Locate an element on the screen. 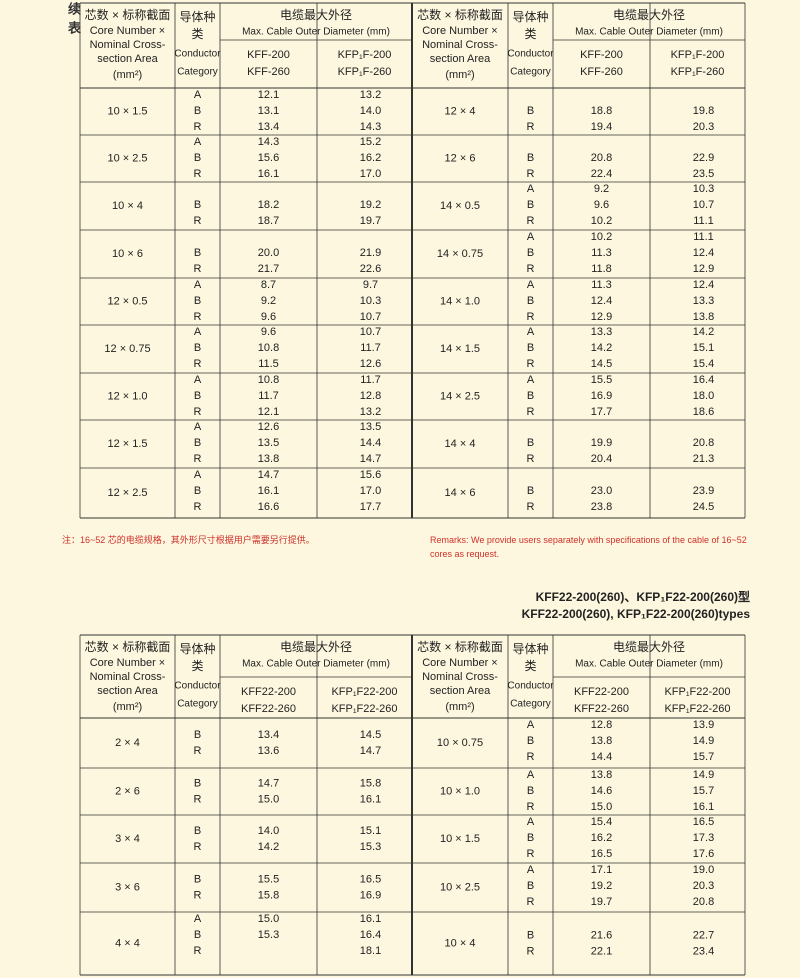 This screenshot has width=800, height=978. value-cell: 15.5 is located at coordinates (601, 380).